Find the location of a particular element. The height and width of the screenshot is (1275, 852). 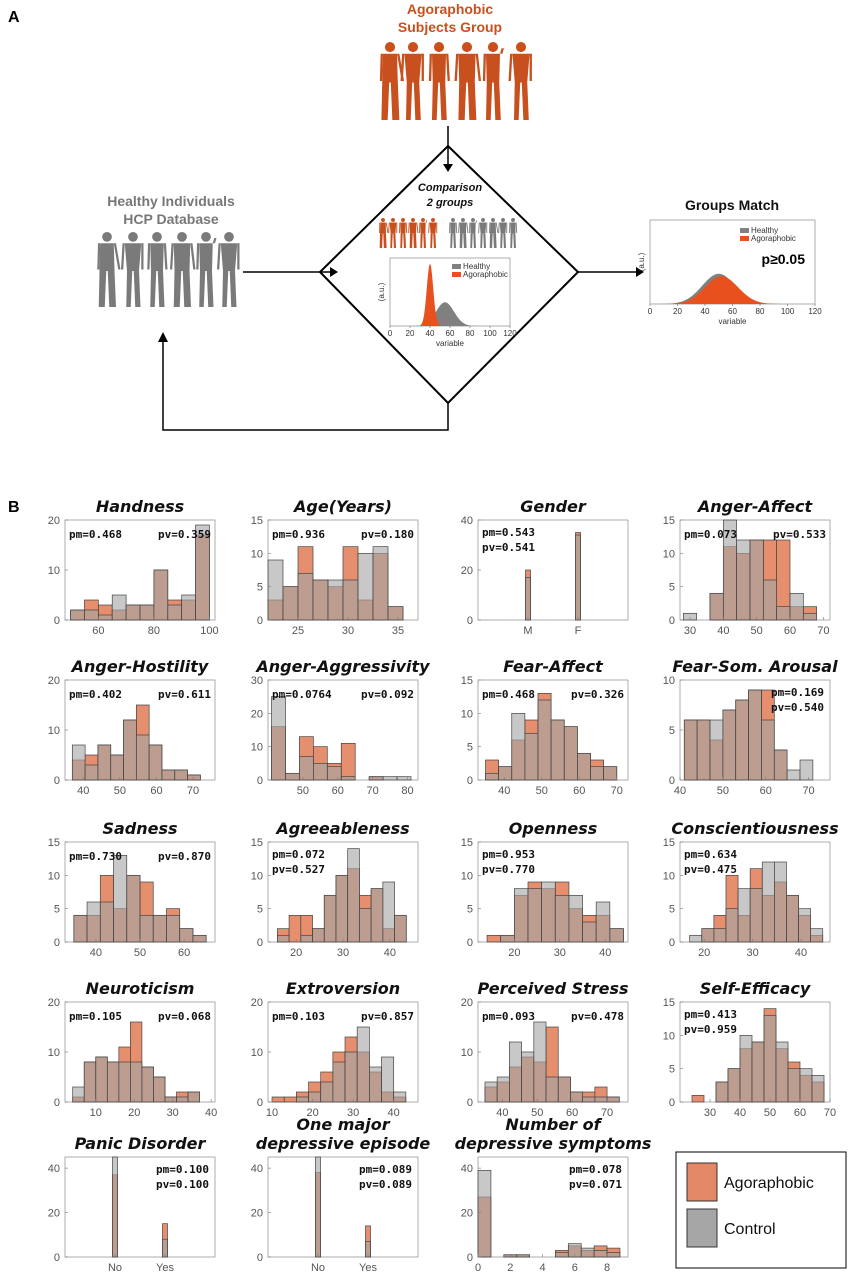

healthy-person-1-arm-left is located at coordinates (99, 256).